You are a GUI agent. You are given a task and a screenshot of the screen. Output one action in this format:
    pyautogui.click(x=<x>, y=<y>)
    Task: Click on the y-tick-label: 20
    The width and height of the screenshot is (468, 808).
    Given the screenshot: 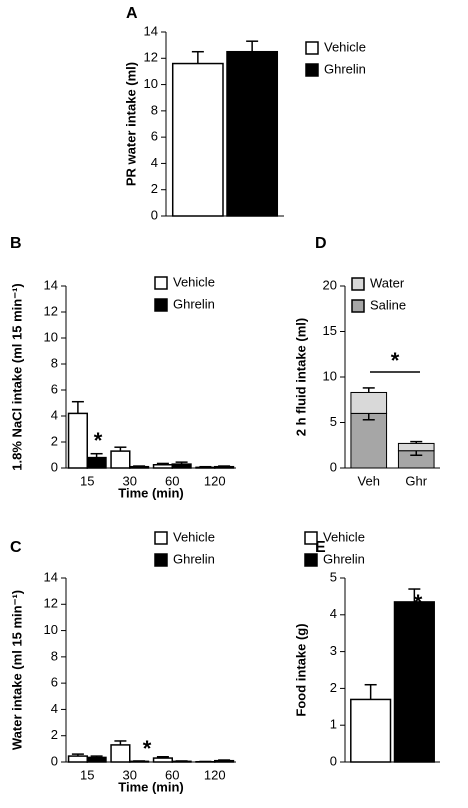 What is the action you would take?
    pyautogui.click(x=330, y=284)
    